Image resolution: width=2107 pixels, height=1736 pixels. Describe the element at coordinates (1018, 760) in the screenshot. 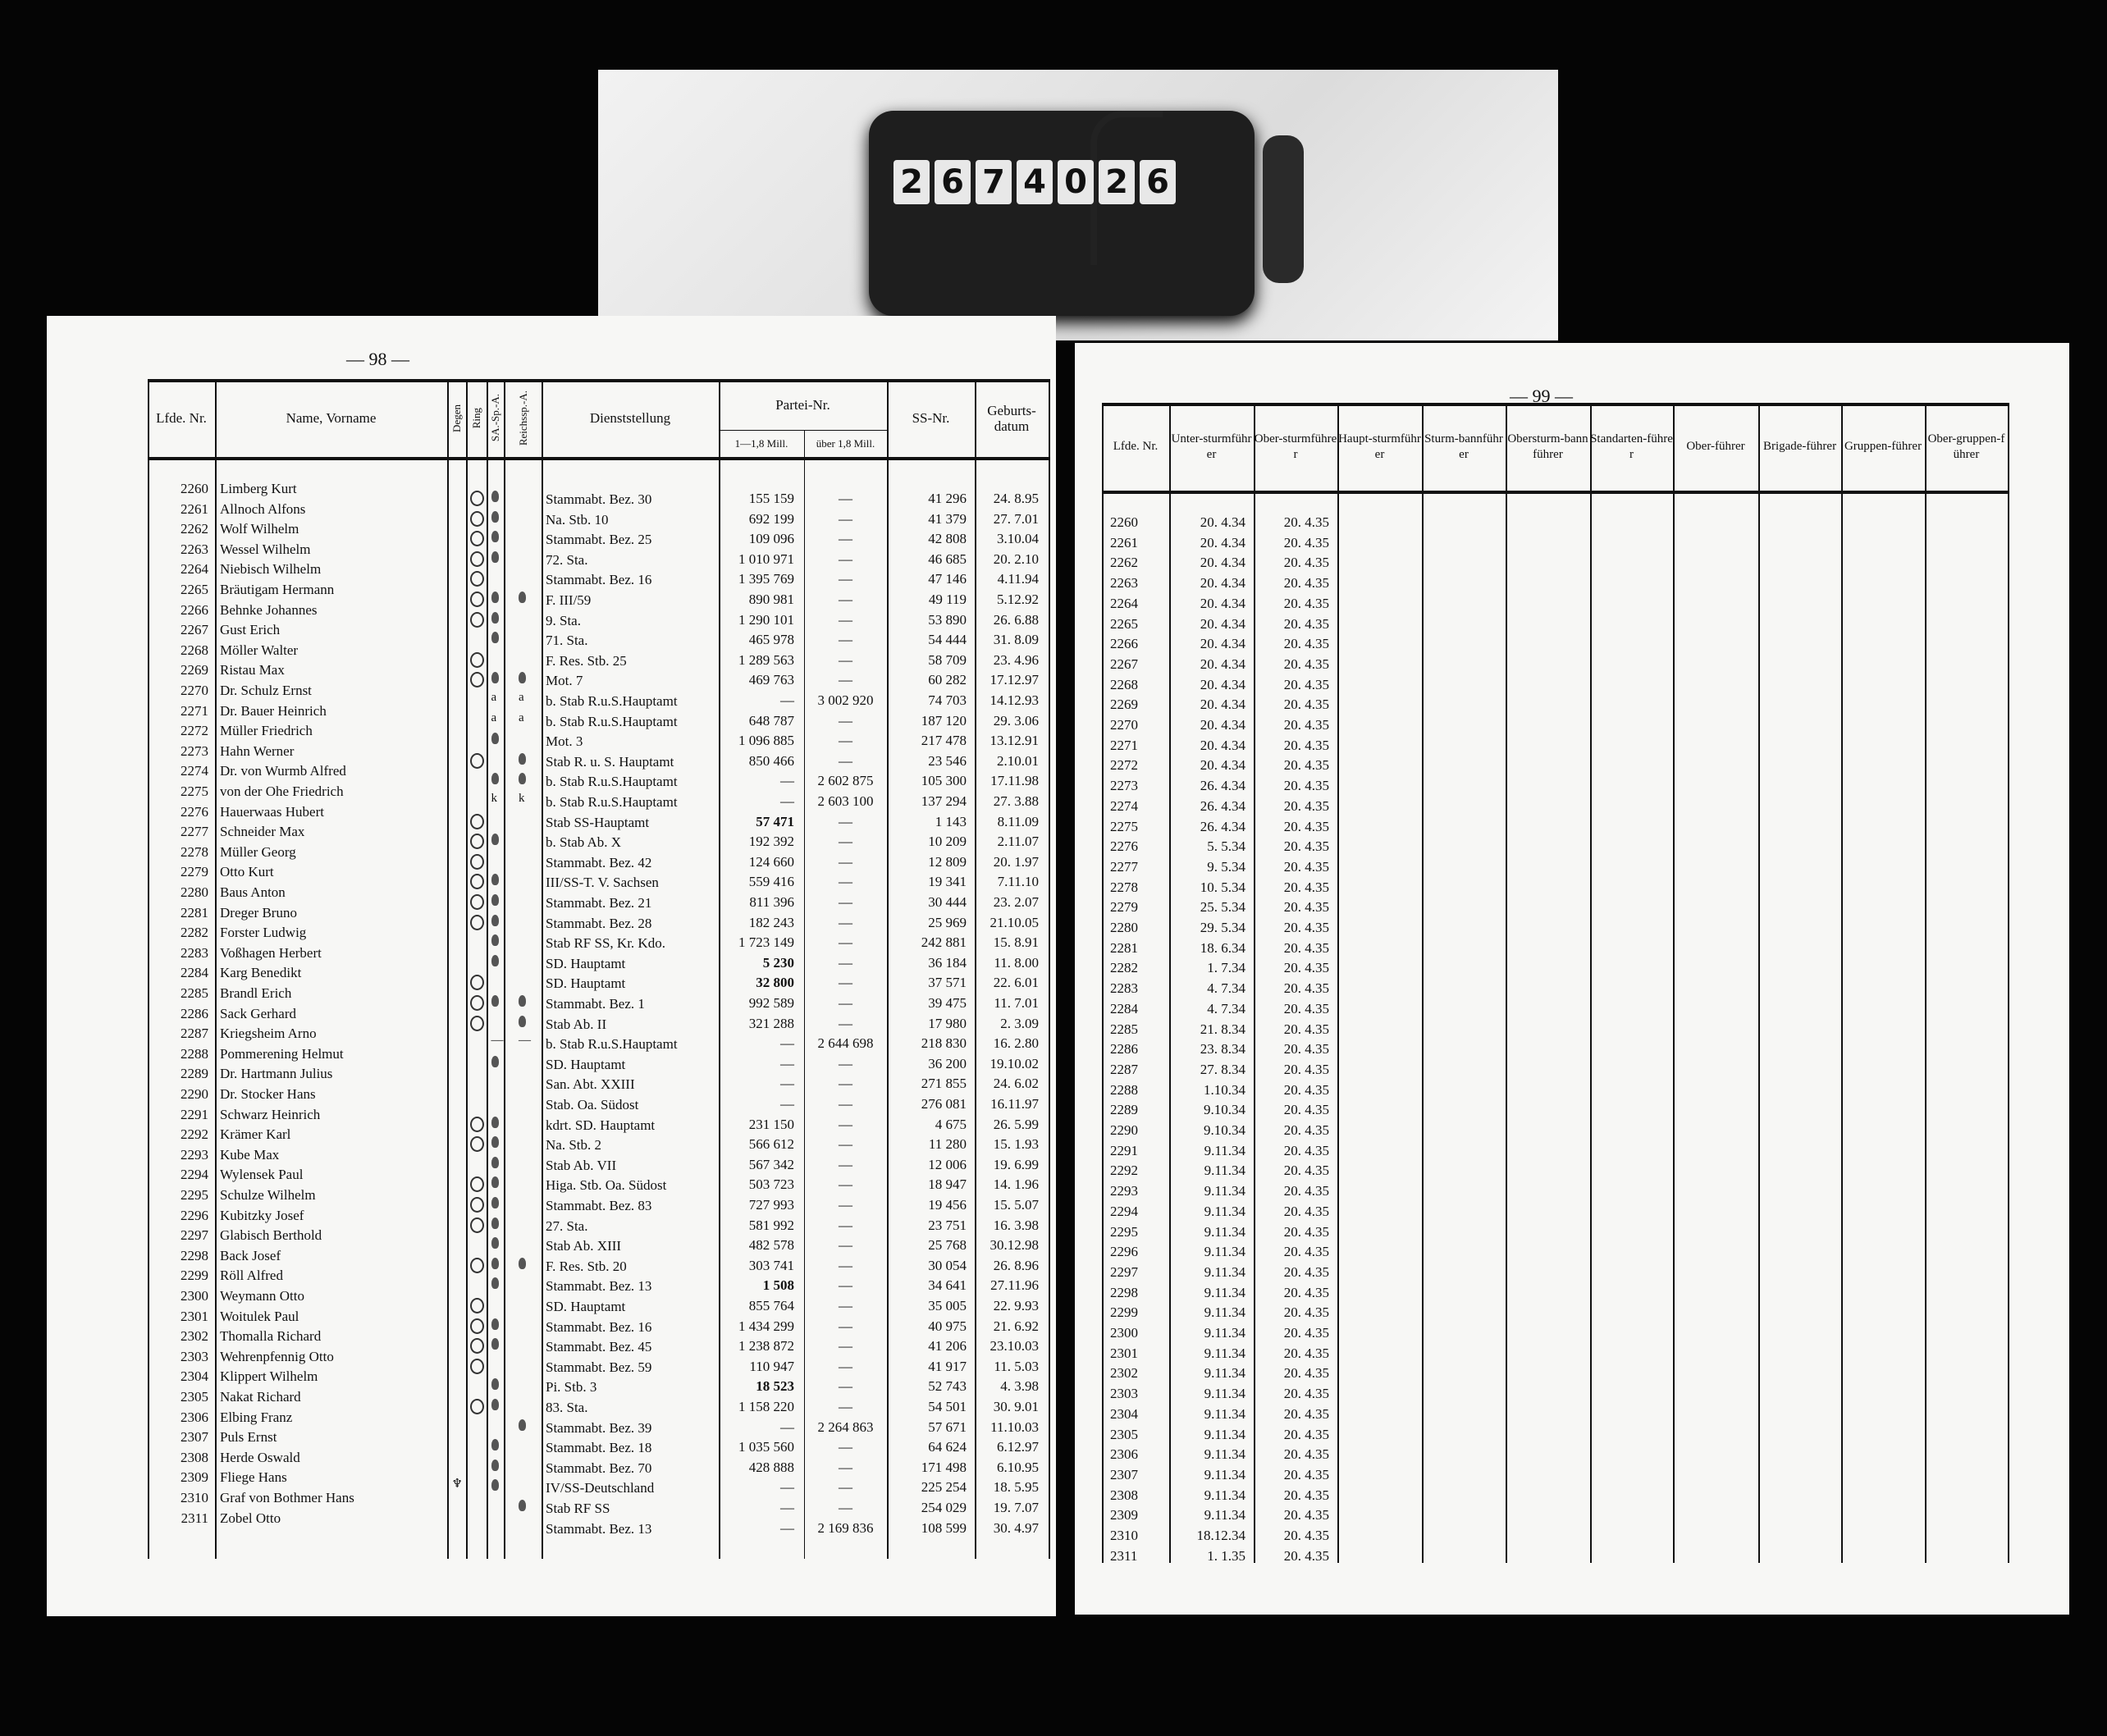

I see `geburtsdatum: 2.10.01` at that location.